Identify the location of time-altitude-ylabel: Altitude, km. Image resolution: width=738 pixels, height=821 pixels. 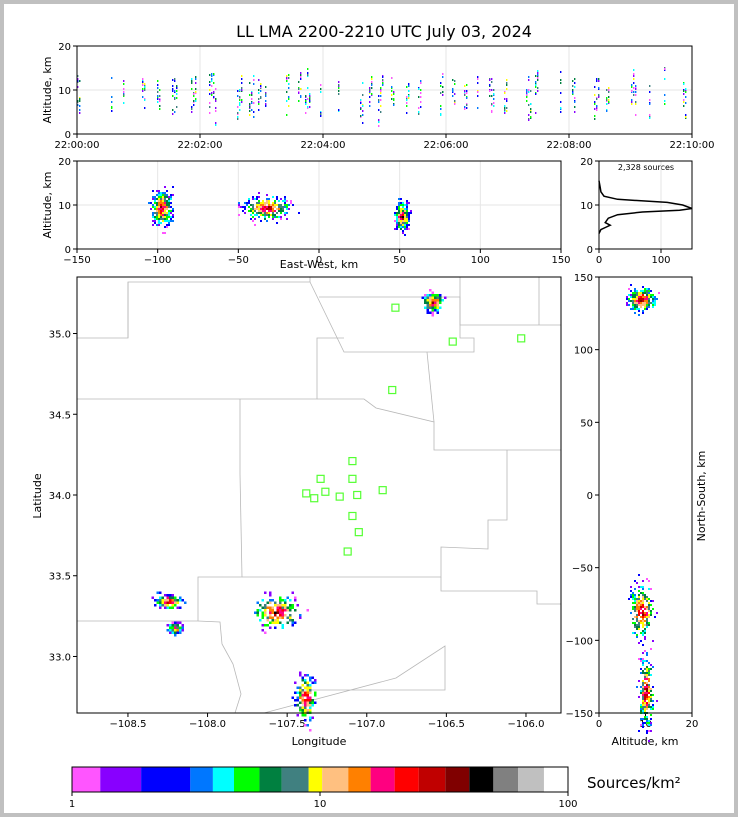
(47, 89).